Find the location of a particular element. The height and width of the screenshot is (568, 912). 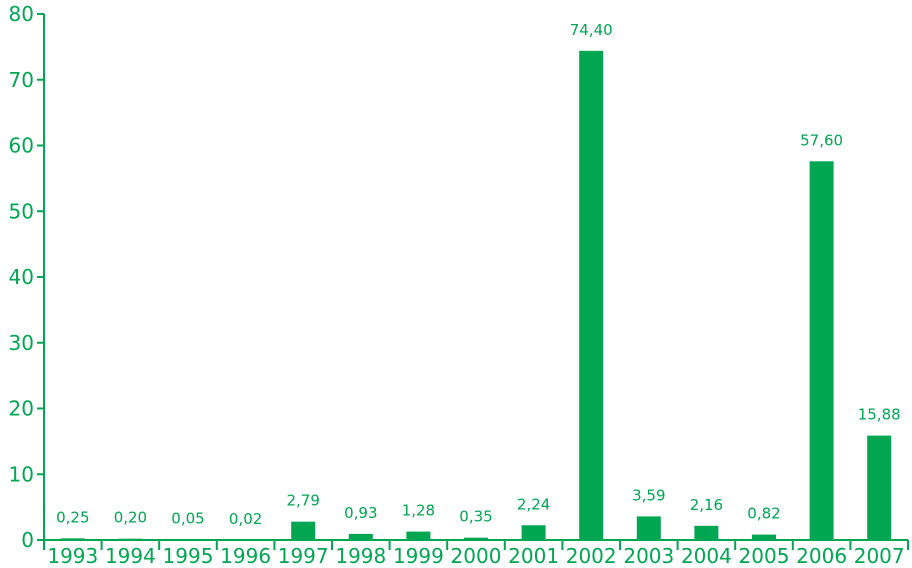

x-category-label: 1995 is located at coordinates (188, 556).